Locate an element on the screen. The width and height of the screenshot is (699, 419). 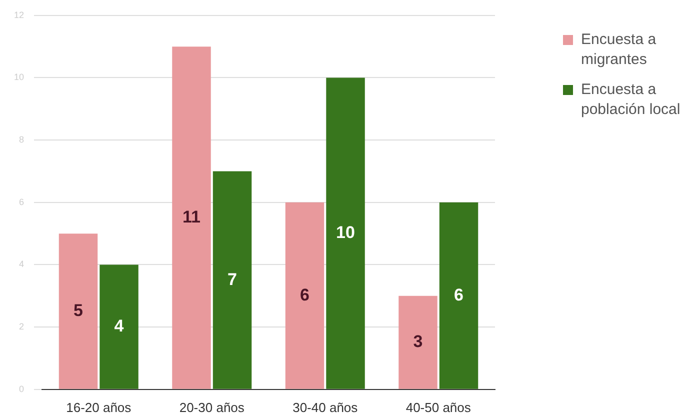
data-label: 10 is located at coordinates (345, 232).